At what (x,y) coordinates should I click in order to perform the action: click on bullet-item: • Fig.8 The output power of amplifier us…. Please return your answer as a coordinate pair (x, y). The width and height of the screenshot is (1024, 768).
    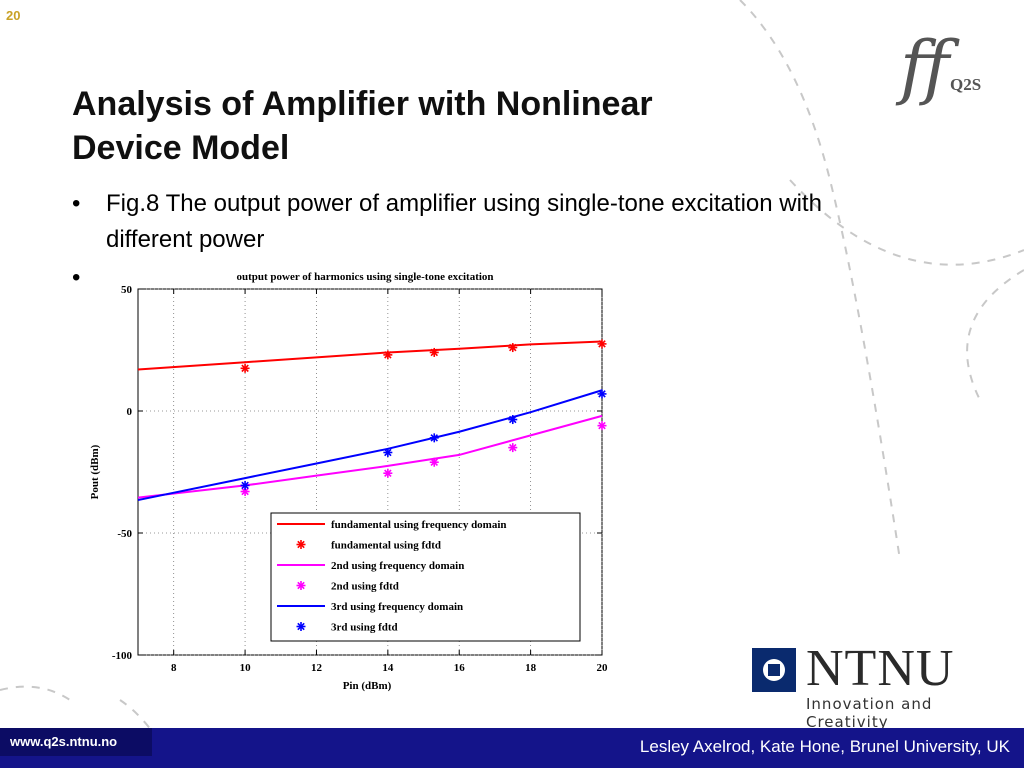
    Looking at the image, I should click on (472, 222).